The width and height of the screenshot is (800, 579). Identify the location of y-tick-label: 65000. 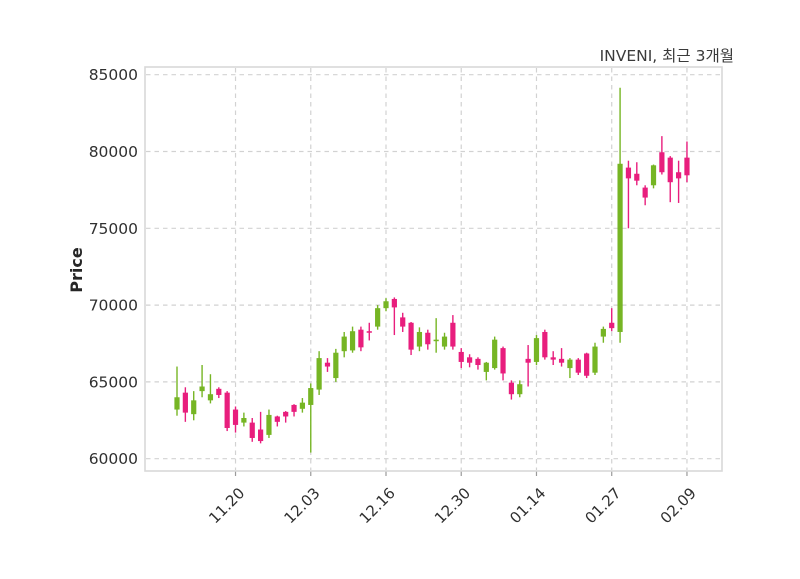
(113, 382).